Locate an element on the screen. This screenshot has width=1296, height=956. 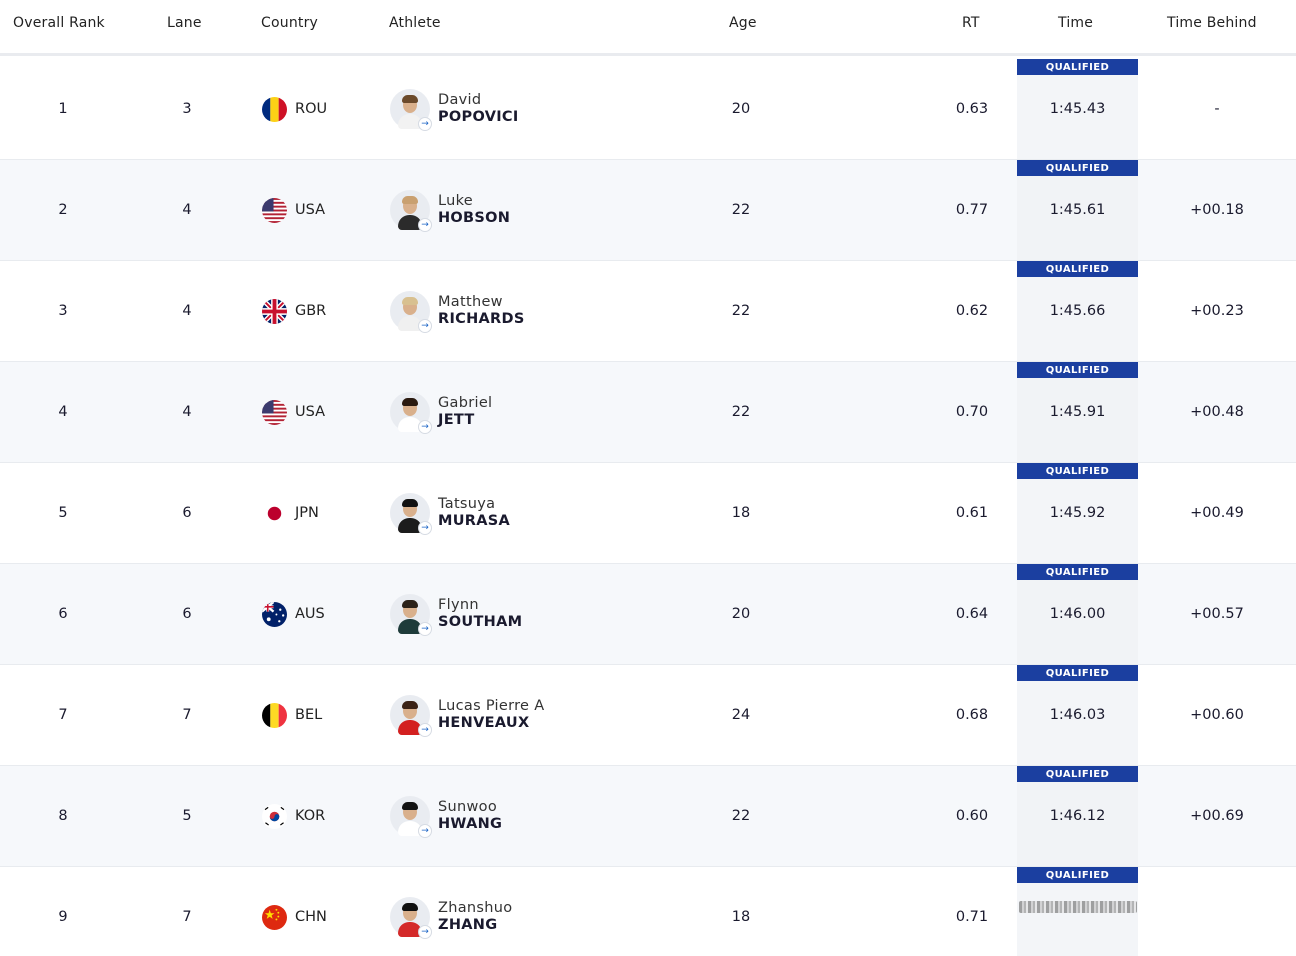
overall-rank: 8 is located at coordinates (63, 816).